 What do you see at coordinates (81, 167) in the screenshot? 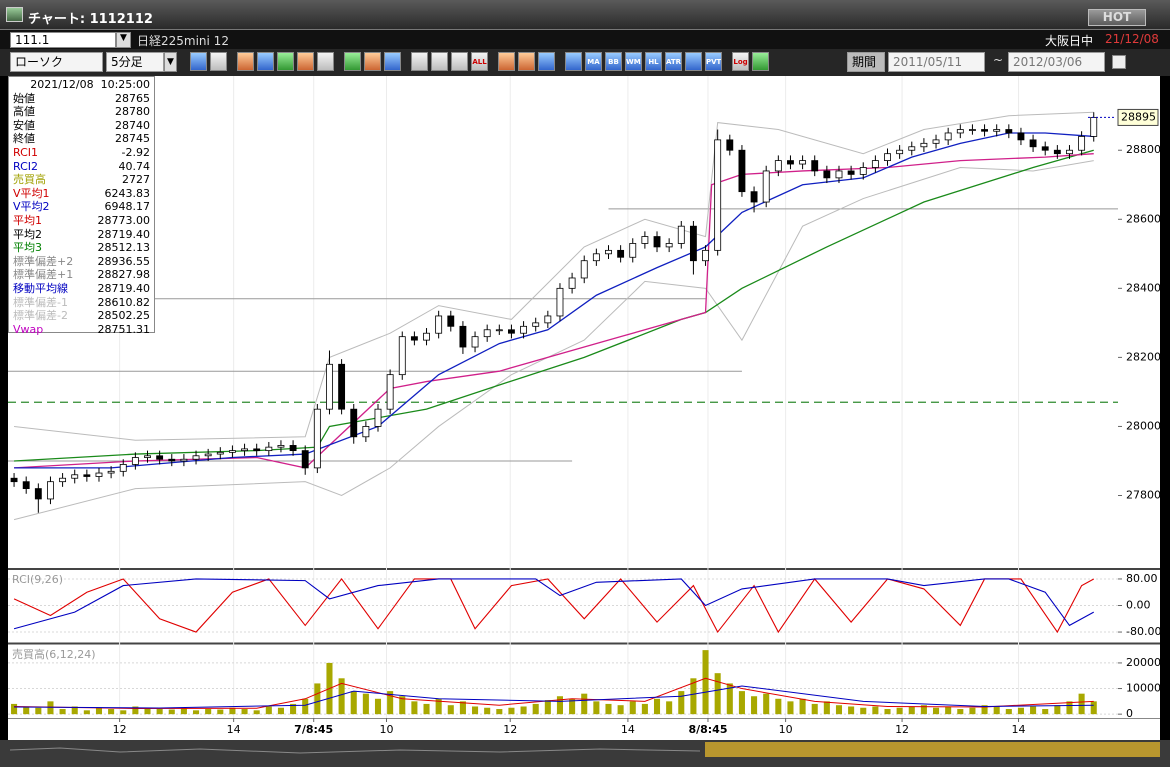
I see `info-row: RCI2 40.74` at bounding box center [81, 167].